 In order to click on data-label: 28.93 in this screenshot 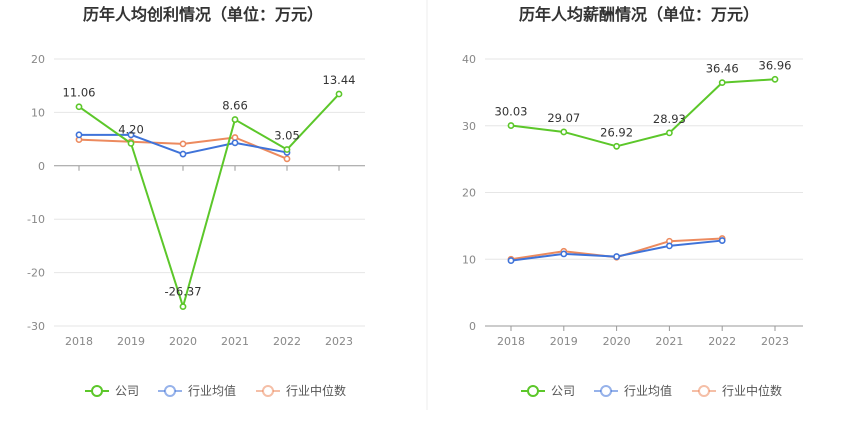, I will do `click(669, 119)`.